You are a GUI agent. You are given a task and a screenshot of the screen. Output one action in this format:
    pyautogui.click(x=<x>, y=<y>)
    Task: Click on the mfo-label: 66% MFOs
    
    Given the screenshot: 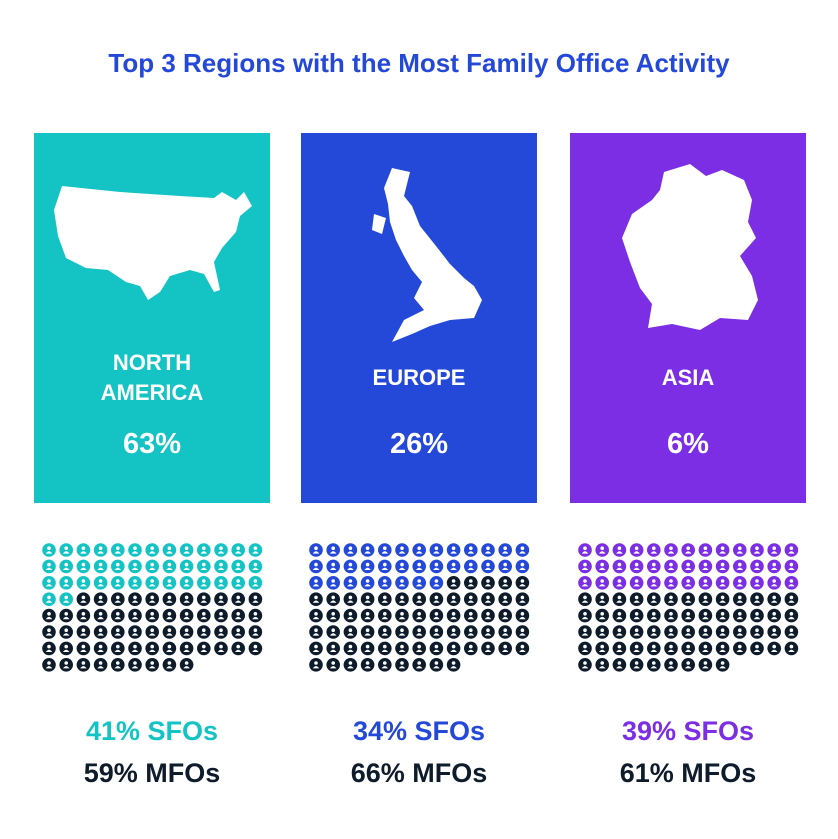 What is the action you would take?
    pyautogui.click(x=419, y=773)
    